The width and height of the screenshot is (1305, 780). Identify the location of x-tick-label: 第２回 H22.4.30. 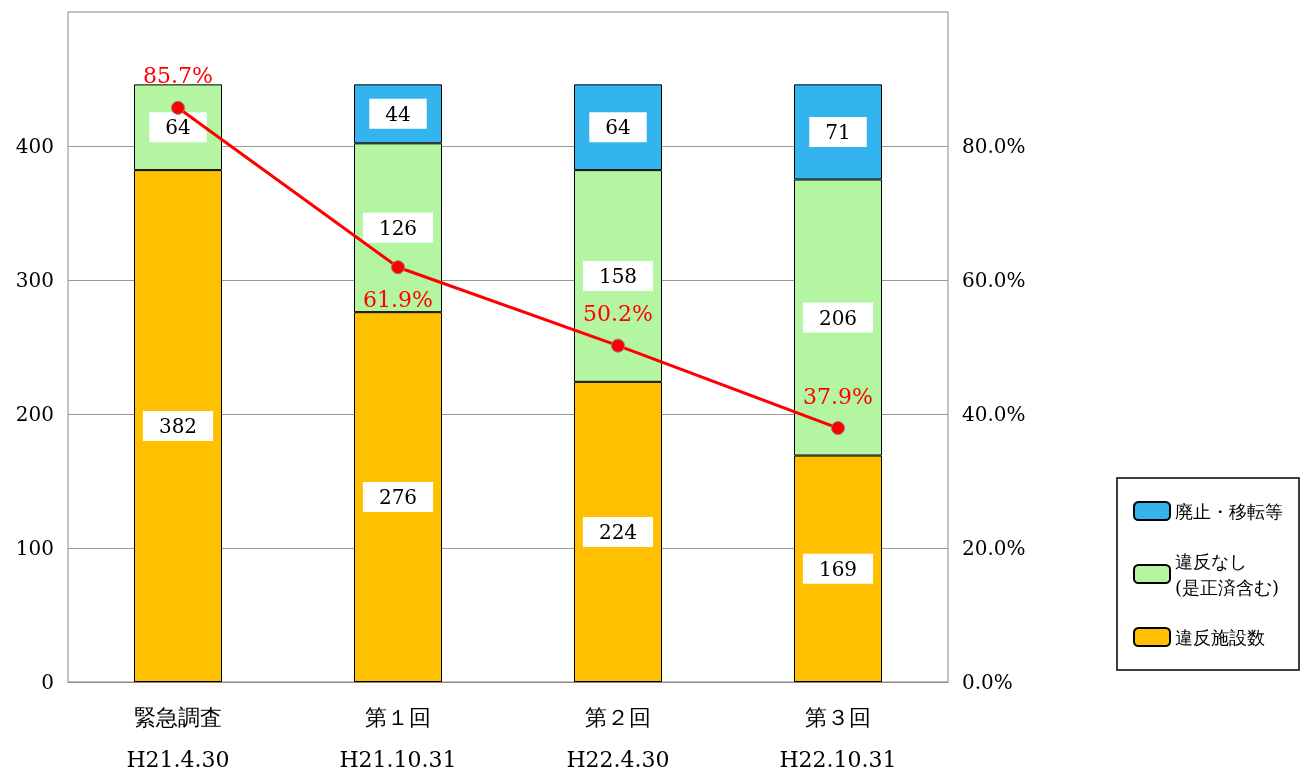
(618, 738).